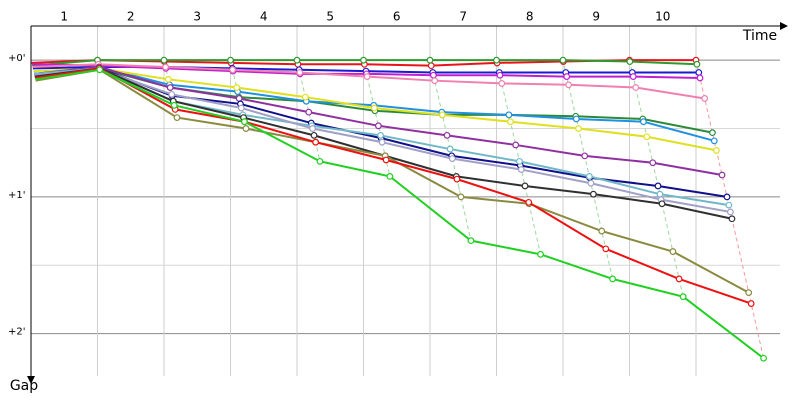 The width and height of the screenshot is (800, 400). Describe the element at coordinates (463, 17) in the screenshot. I see `x-tick-label: 7` at that location.